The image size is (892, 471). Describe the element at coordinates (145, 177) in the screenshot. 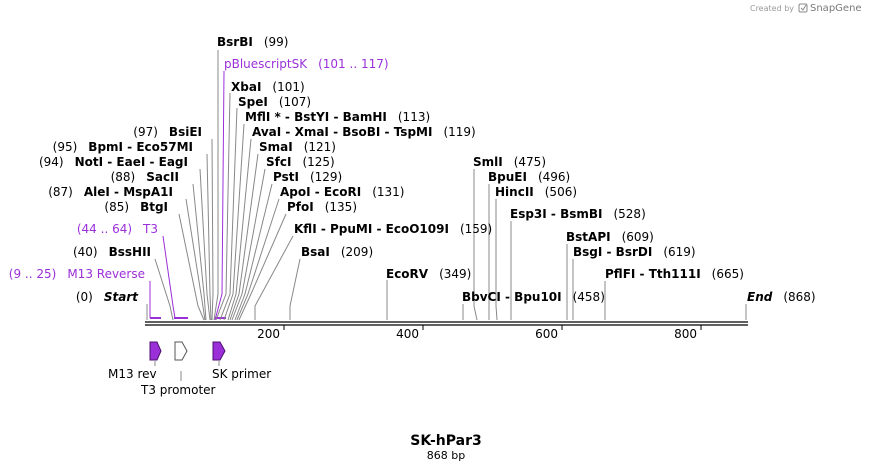

I see `site-label: (88) SacII` at that location.